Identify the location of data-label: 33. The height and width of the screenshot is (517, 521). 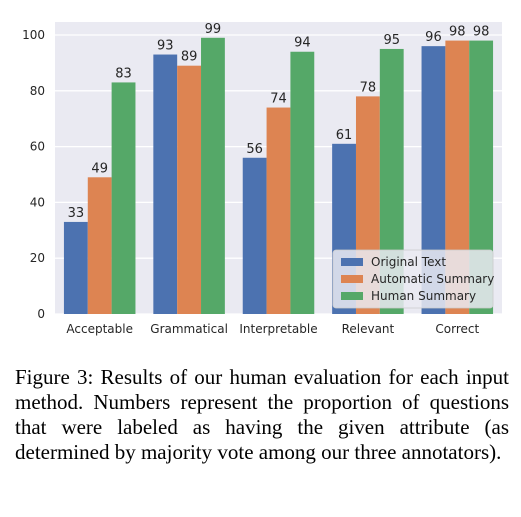
(76, 213).